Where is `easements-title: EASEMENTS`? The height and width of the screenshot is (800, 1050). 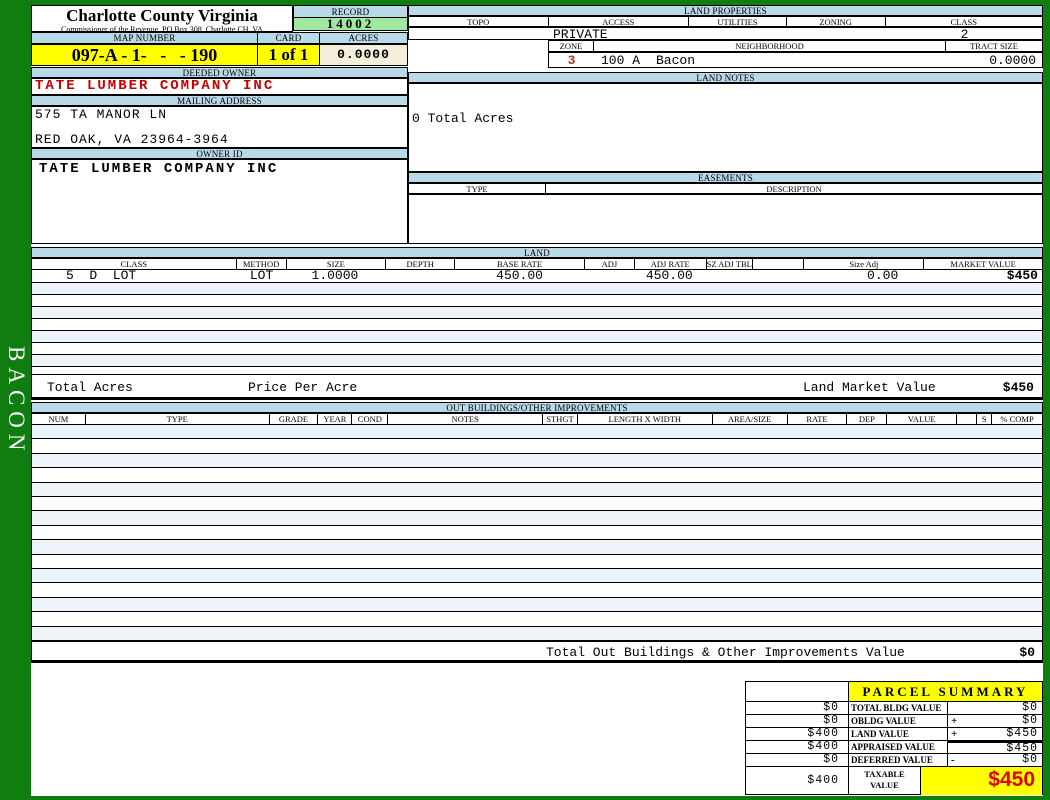 easements-title: EASEMENTS is located at coordinates (725, 177).